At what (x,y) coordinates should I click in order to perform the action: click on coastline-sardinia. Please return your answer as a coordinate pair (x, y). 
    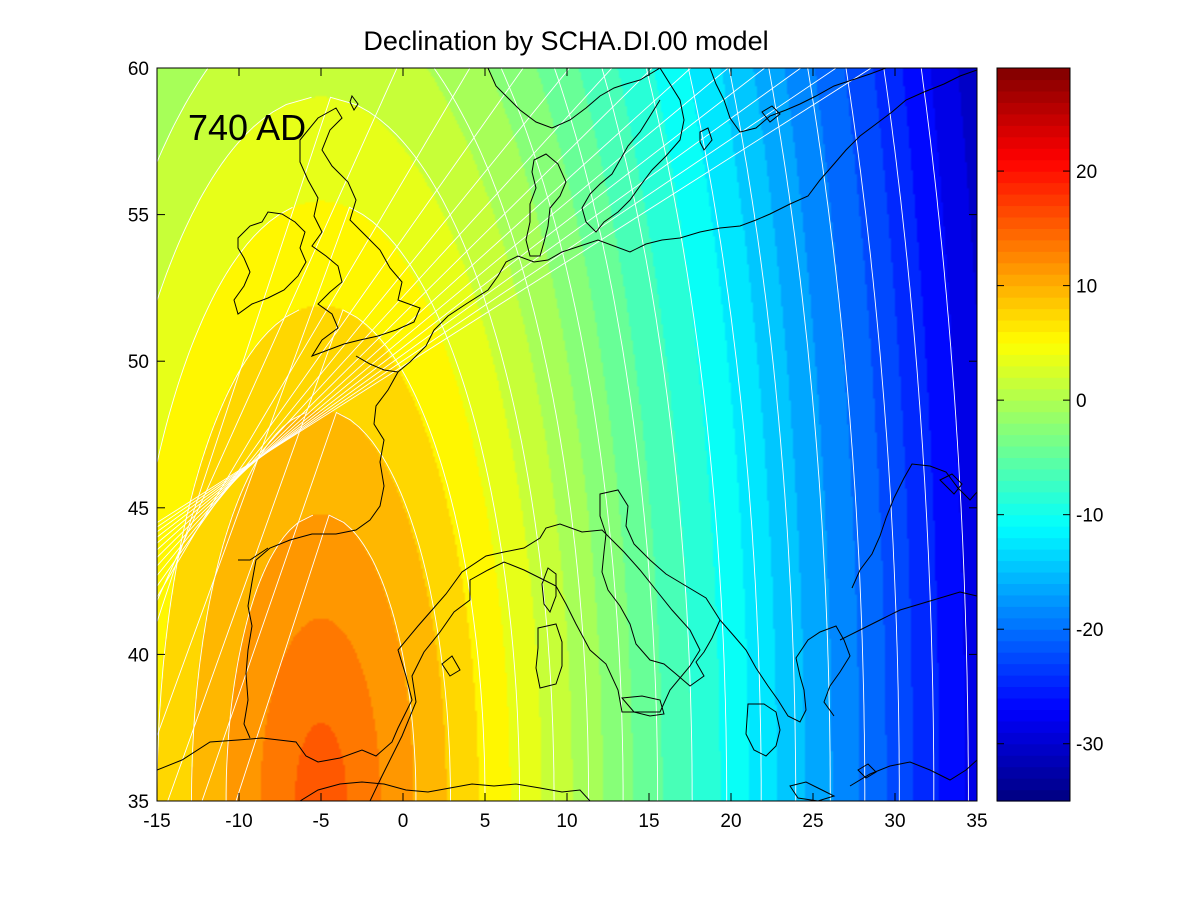
    Looking at the image, I should click on (549, 656).